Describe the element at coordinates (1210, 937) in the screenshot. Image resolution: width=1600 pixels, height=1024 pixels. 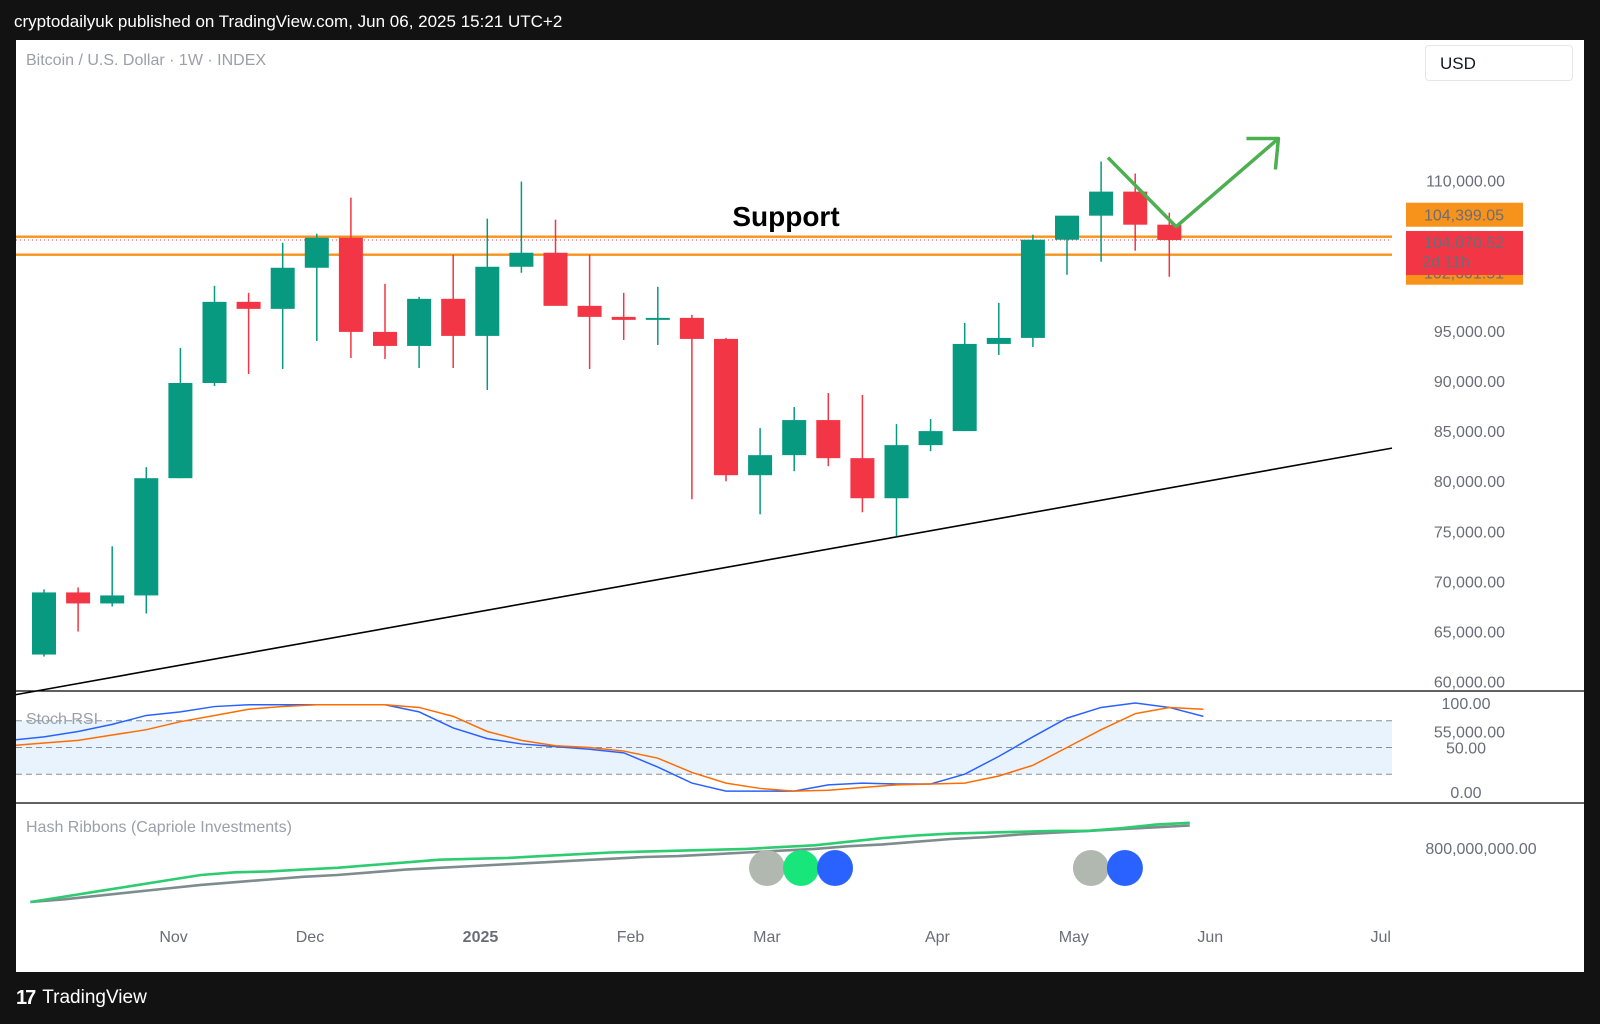
I see `time-axis-label: Jun` at that location.